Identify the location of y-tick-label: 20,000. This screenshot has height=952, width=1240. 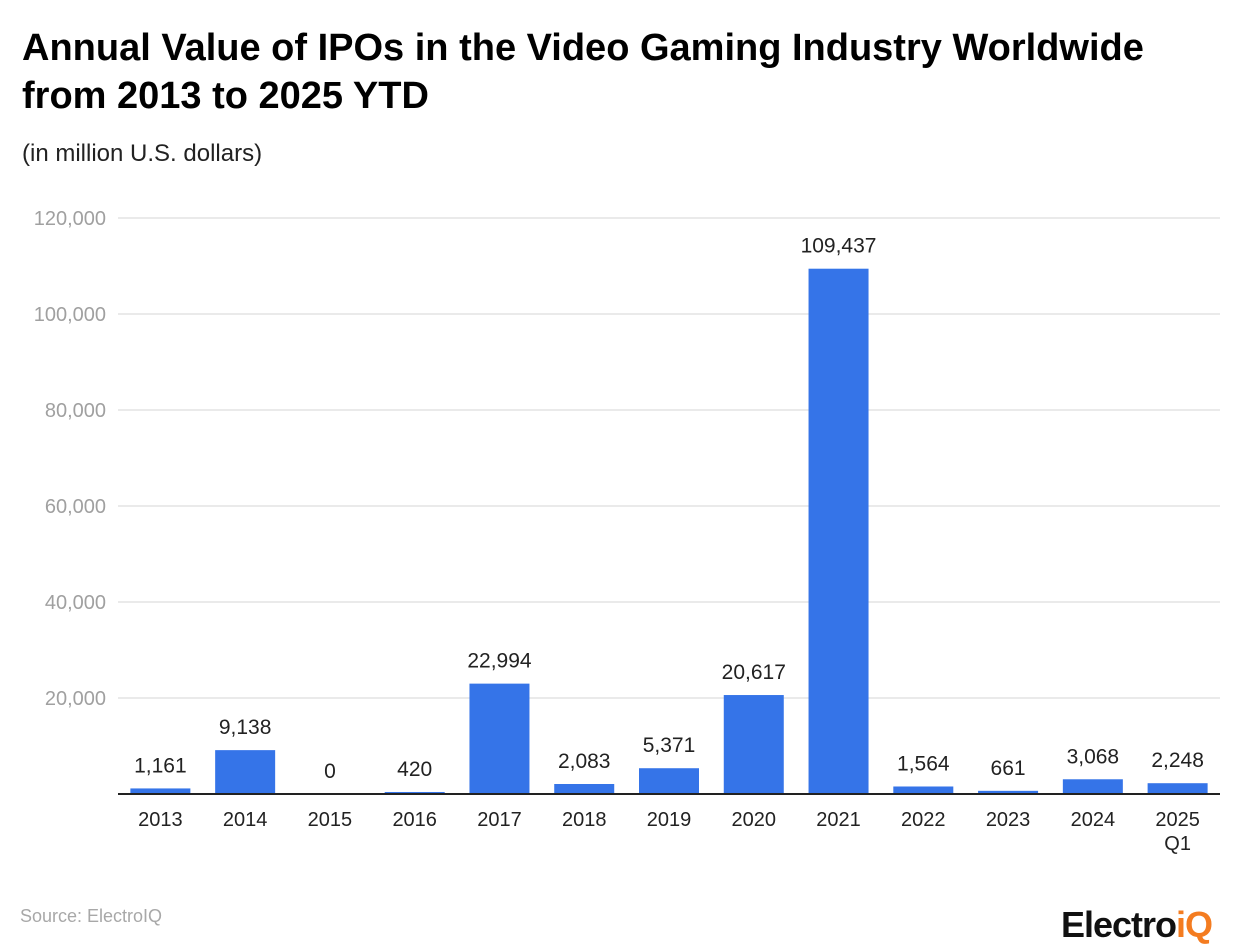
(75, 699).